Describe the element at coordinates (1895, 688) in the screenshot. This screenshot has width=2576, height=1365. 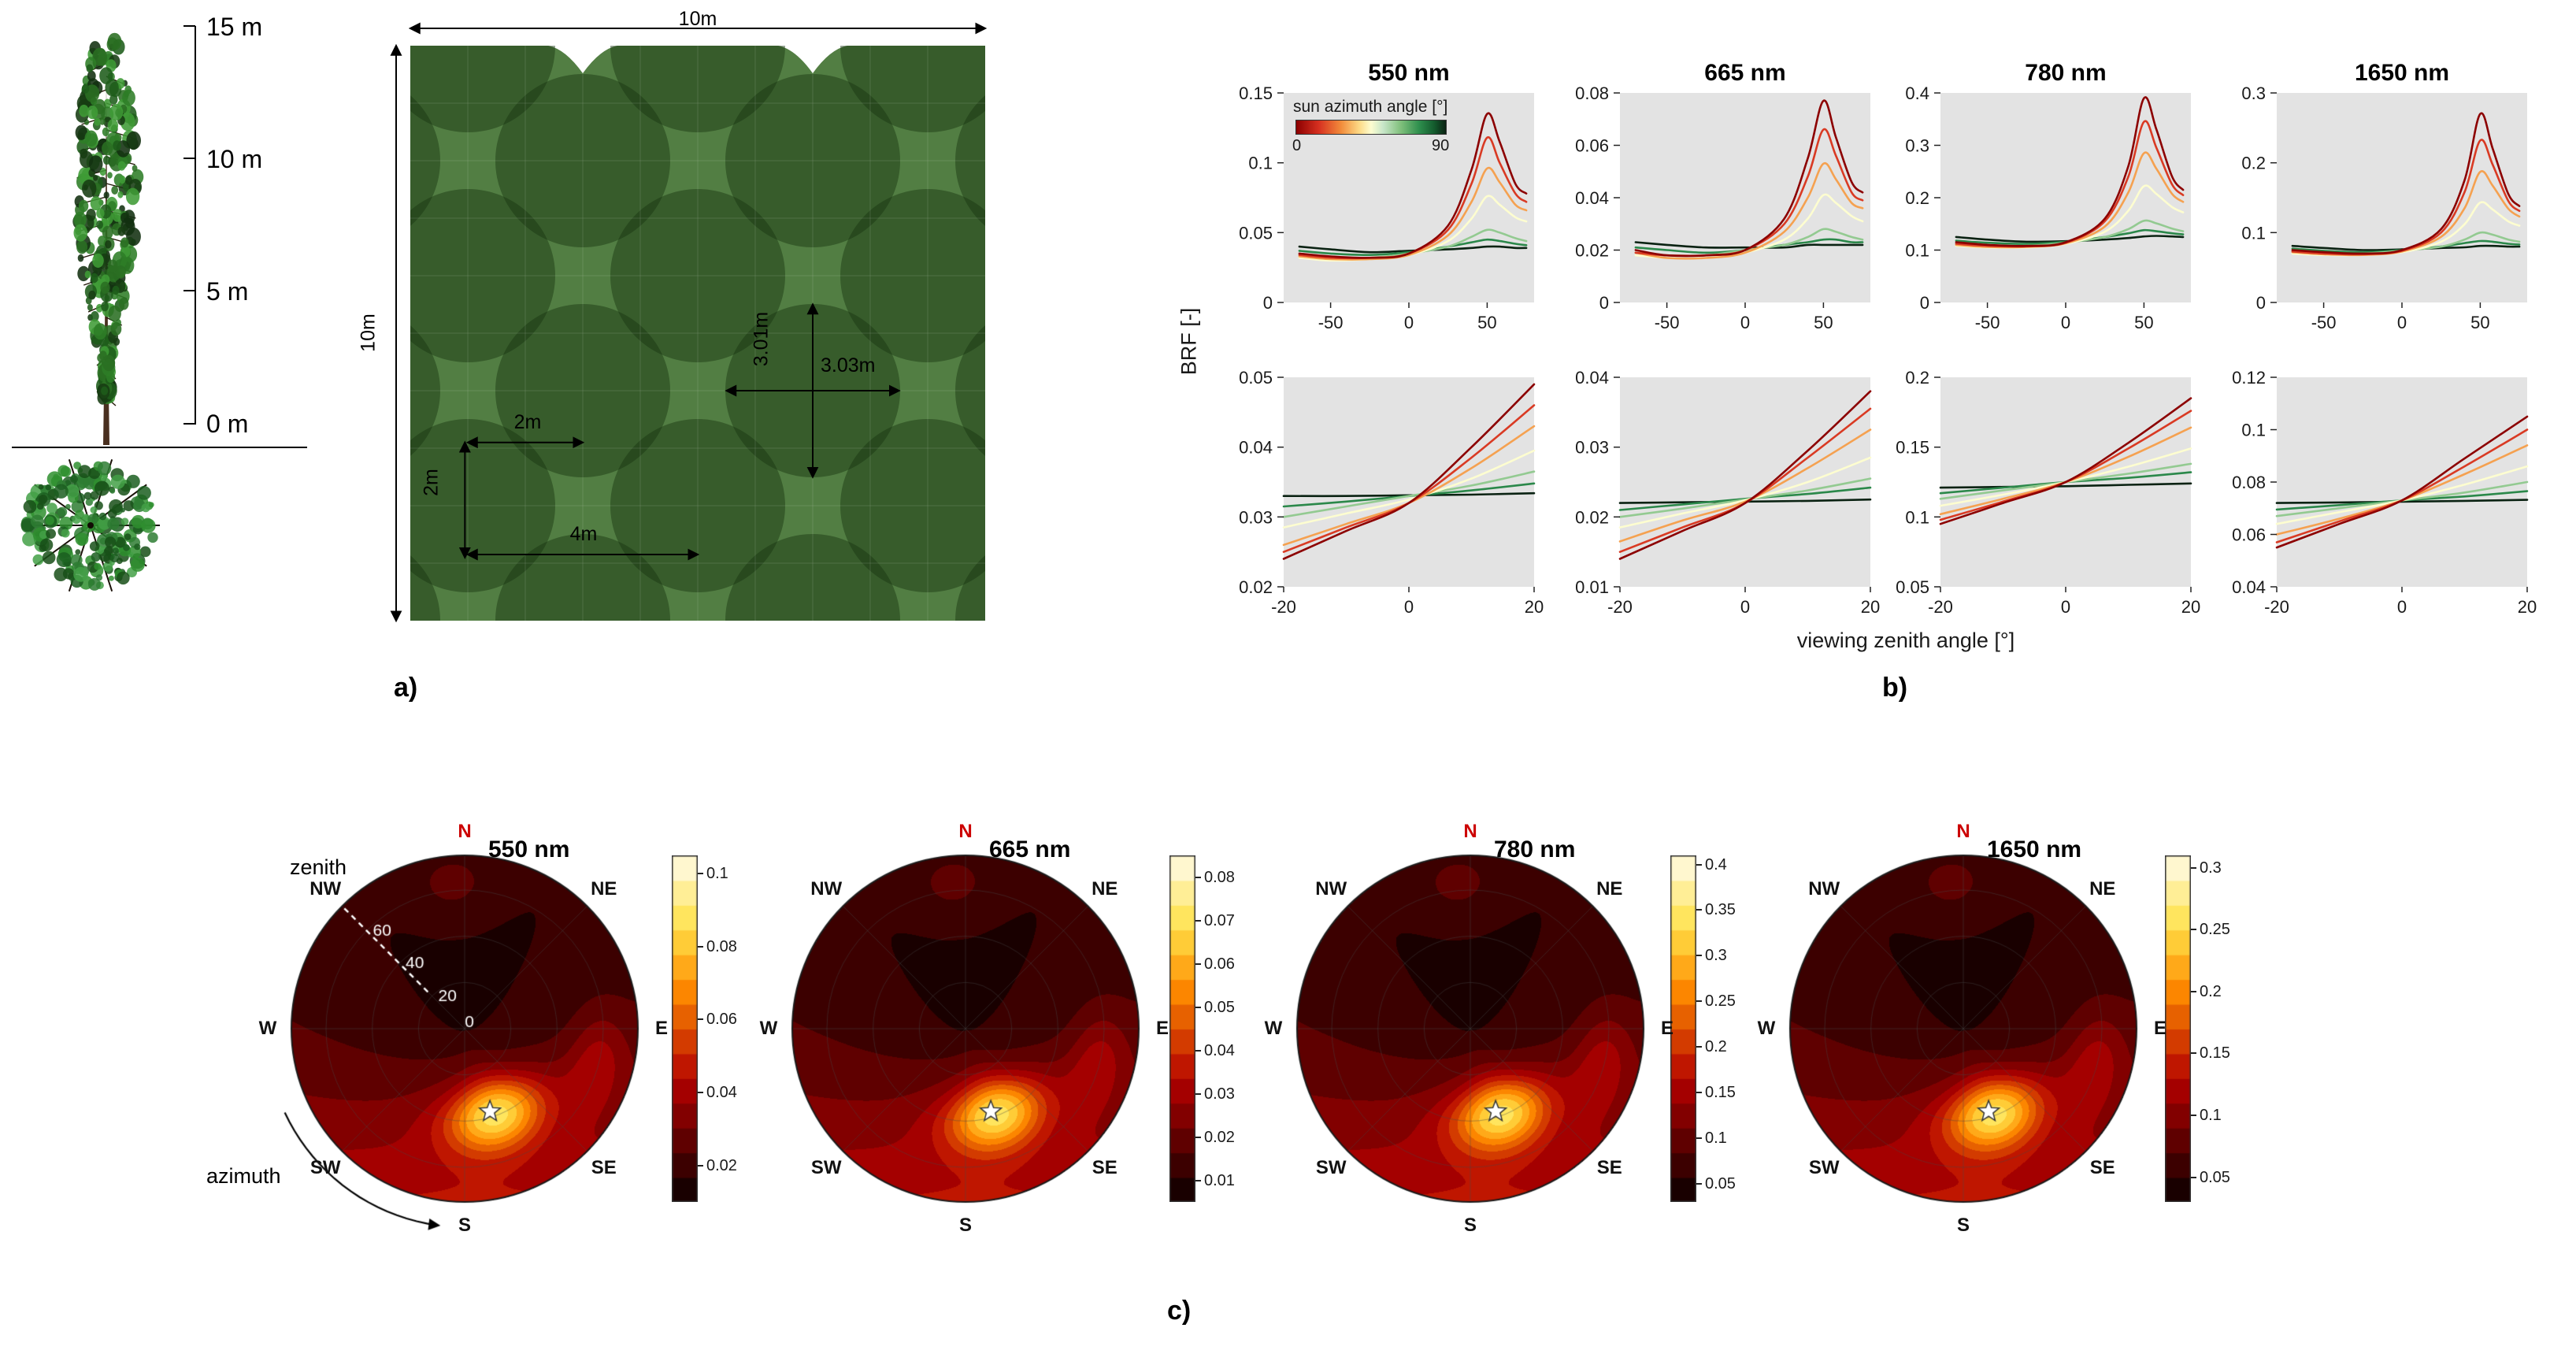
I see `panel-label-b: b)` at that location.